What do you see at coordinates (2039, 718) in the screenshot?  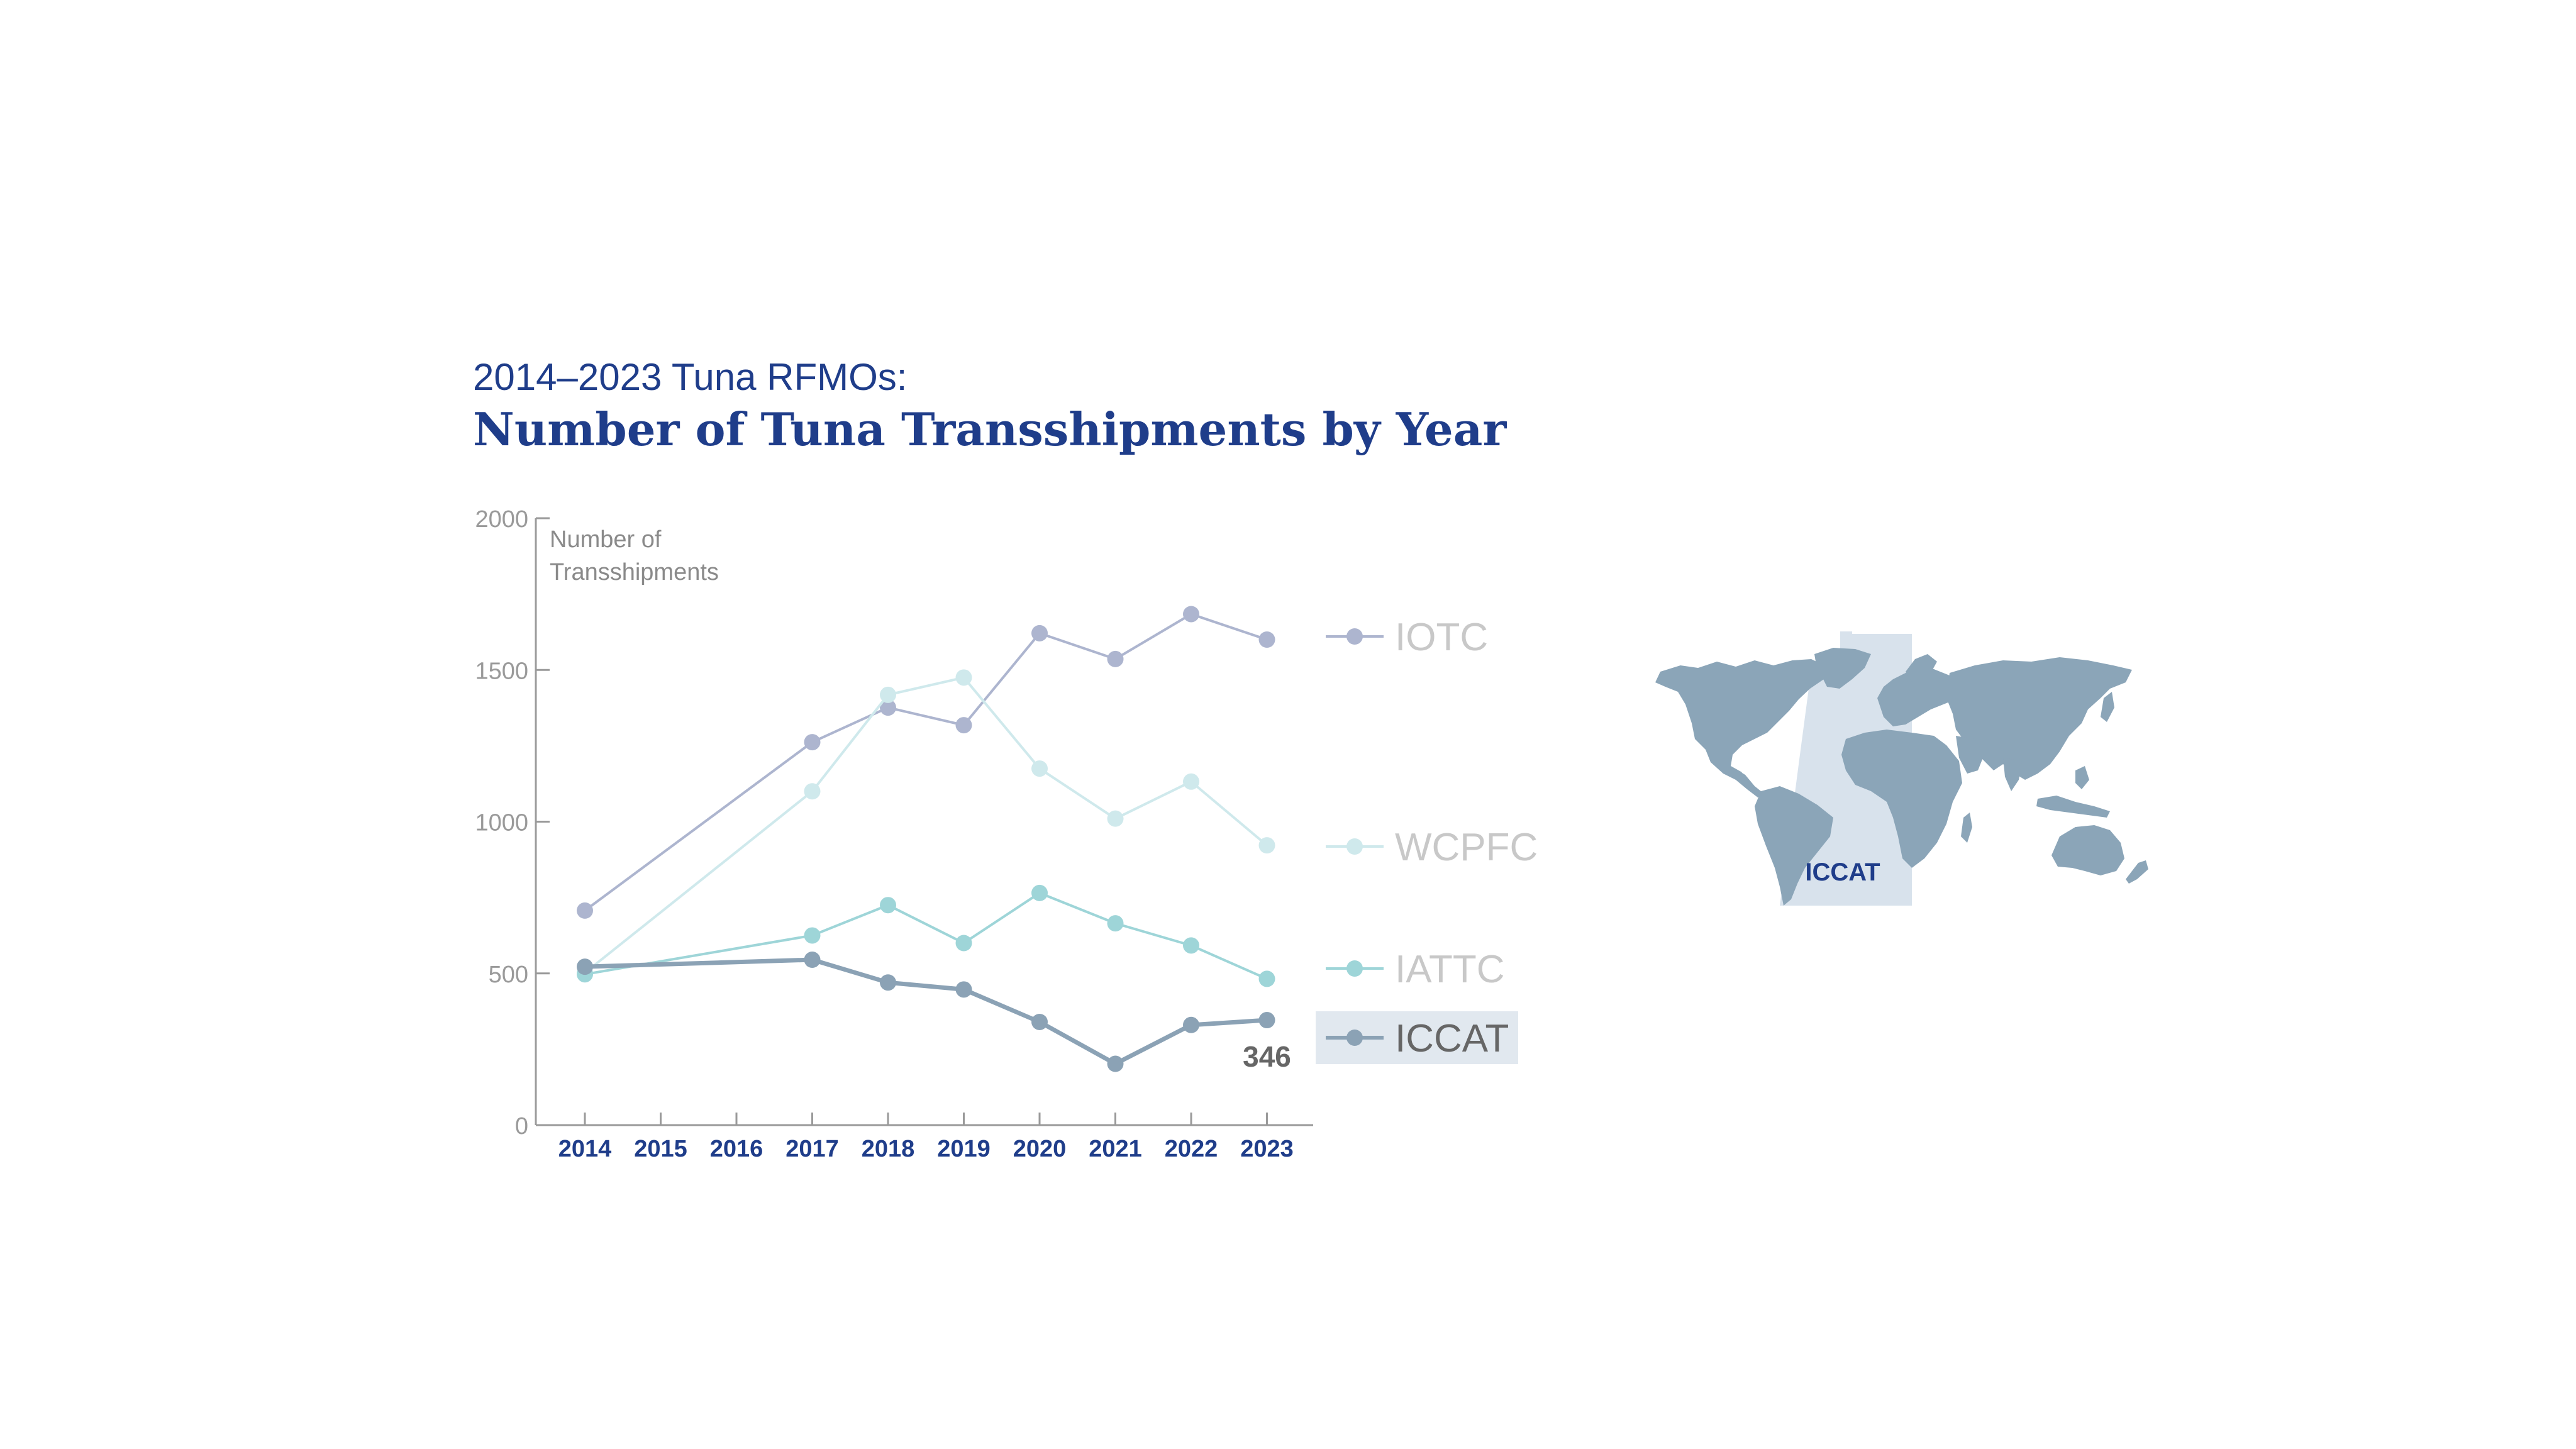 I see `asia-shape` at bounding box center [2039, 718].